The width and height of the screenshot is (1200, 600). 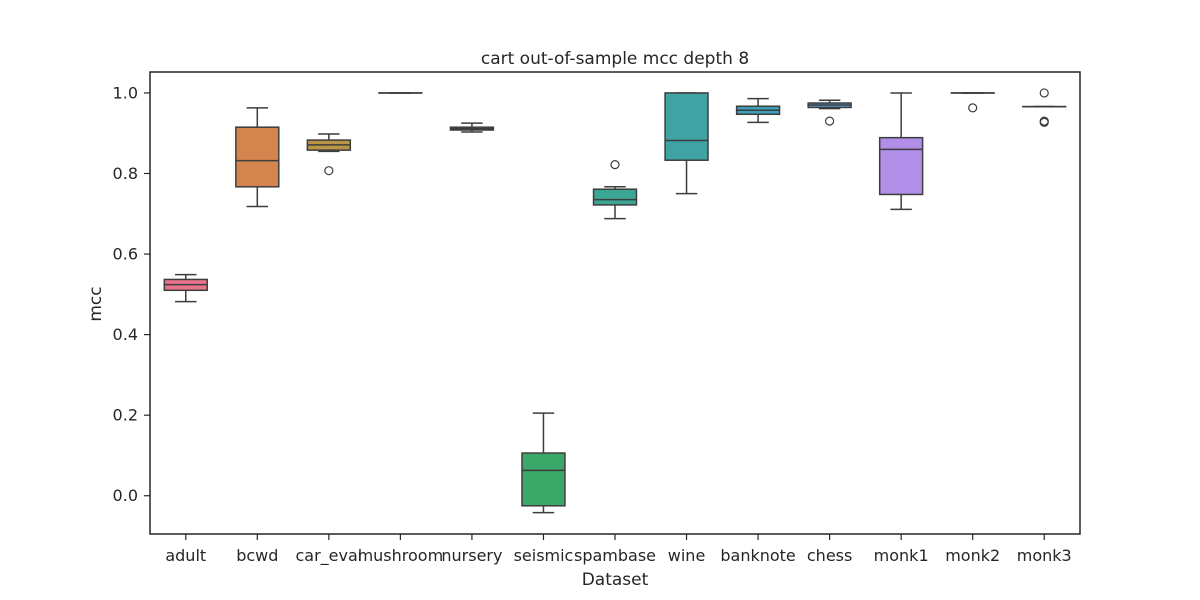 What do you see at coordinates (125, 334) in the screenshot?
I see `y-tick-label: 0.4` at bounding box center [125, 334].